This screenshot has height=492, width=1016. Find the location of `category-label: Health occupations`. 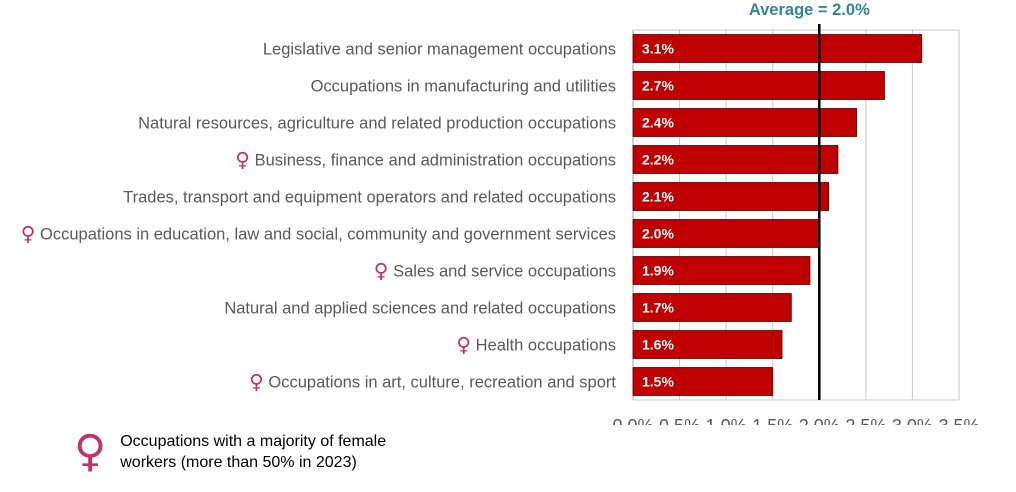

category-label: Health occupations is located at coordinates (546, 346).